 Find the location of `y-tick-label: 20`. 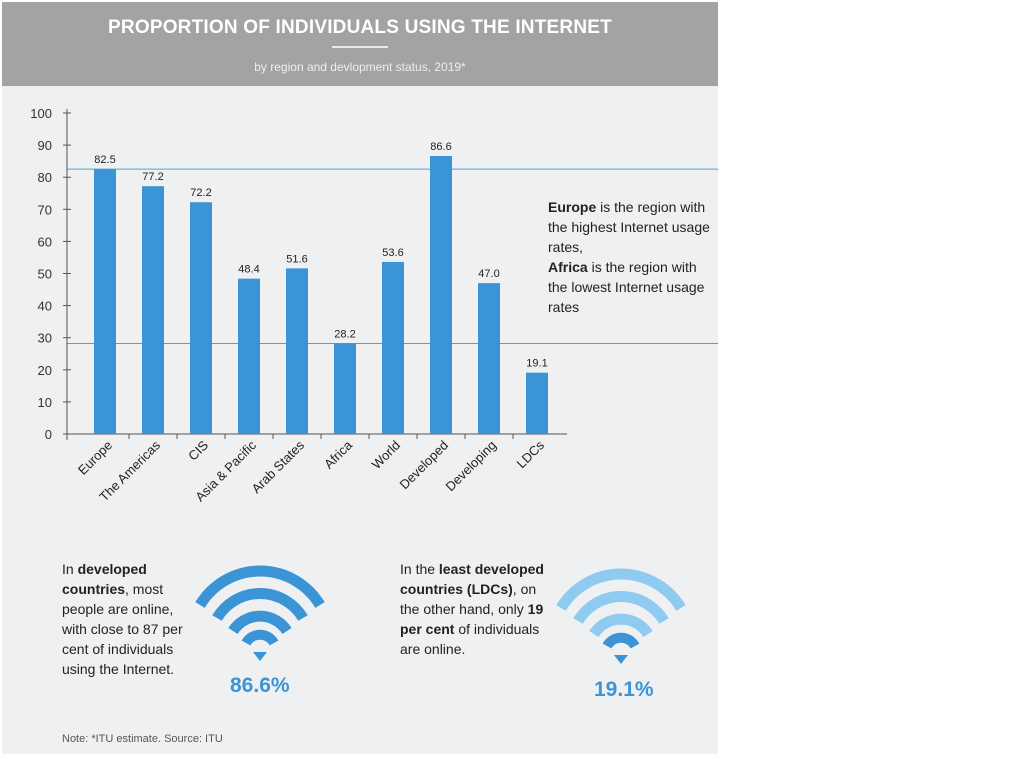

y-tick-label: 20 is located at coordinates (45, 370).